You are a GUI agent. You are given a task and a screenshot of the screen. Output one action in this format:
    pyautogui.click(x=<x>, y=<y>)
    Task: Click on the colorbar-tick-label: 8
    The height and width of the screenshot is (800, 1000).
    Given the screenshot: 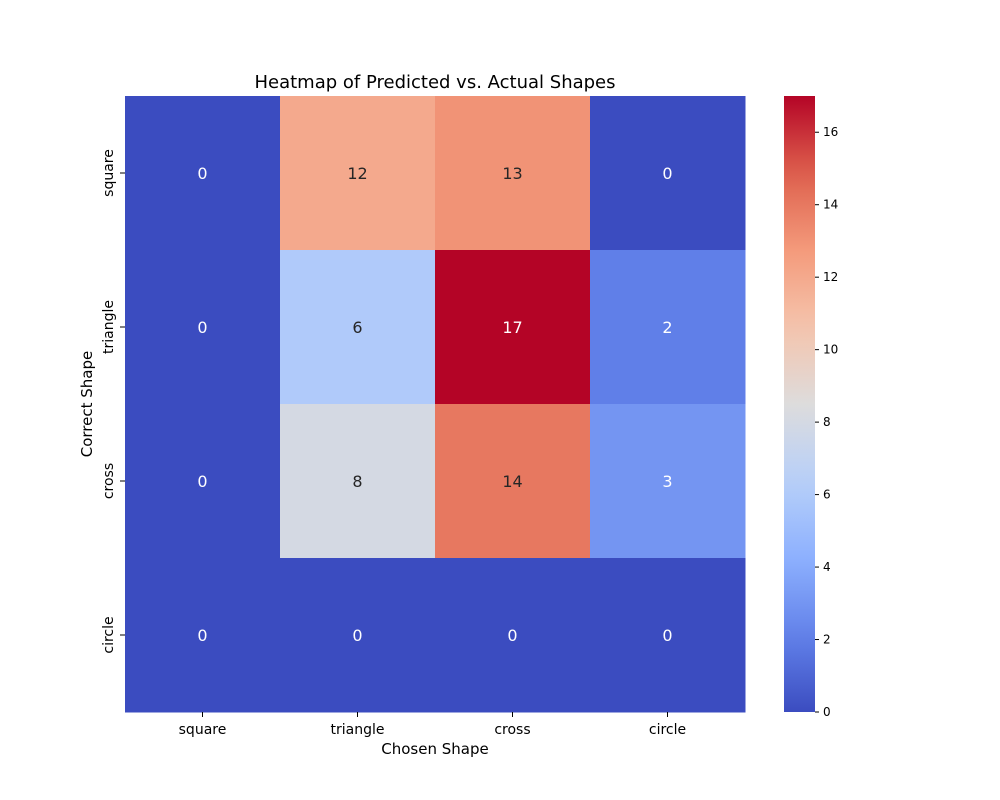 What is the action you would take?
    pyautogui.click(x=827, y=422)
    